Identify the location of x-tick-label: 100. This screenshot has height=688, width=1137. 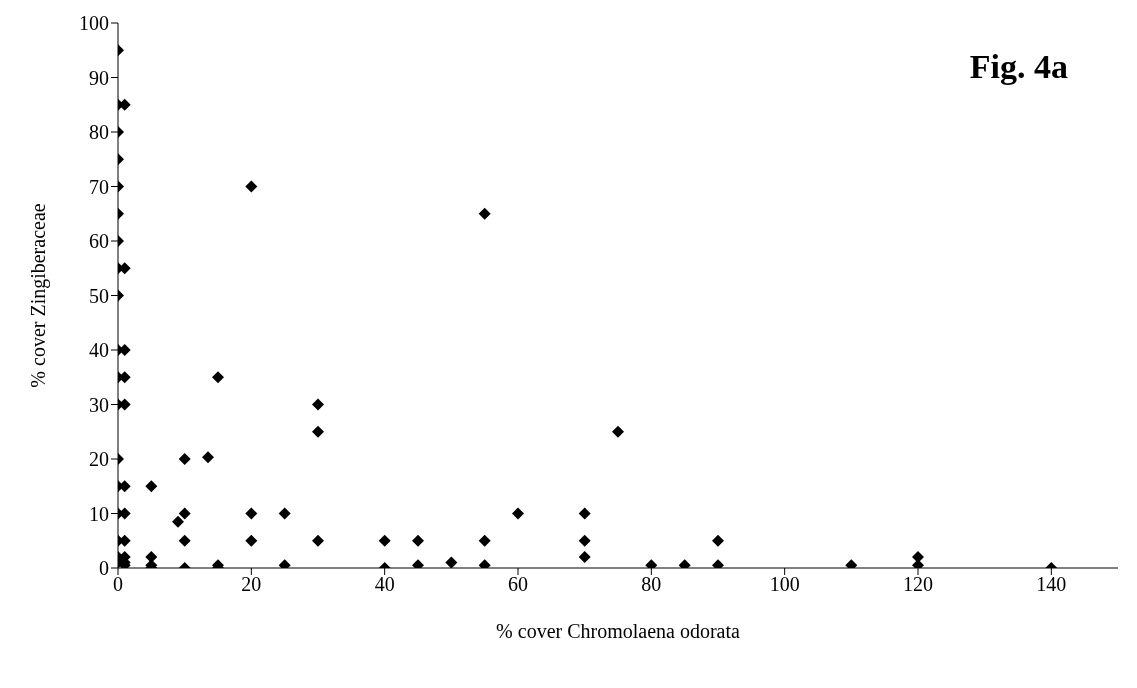
(784, 584).